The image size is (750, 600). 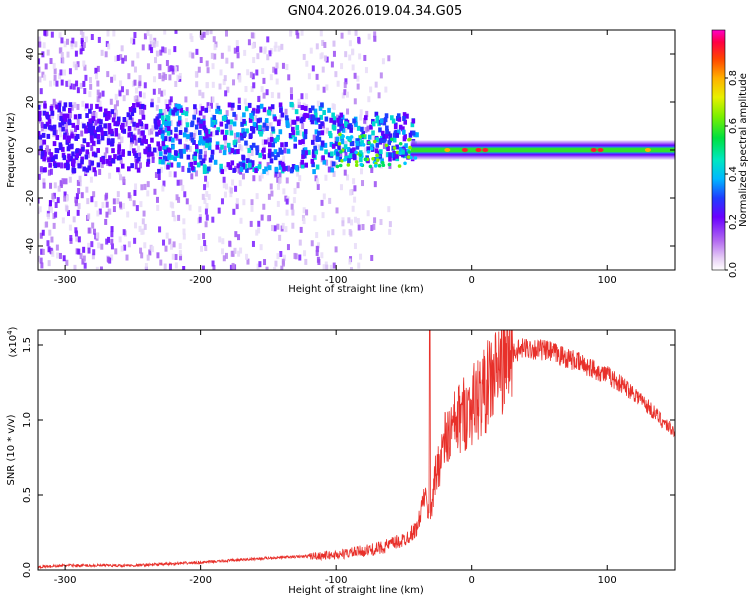 What do you see at coordinates (30, 198) in the screenshot?
I see `y-tick-label: -20` at bounding box center [30, 198].